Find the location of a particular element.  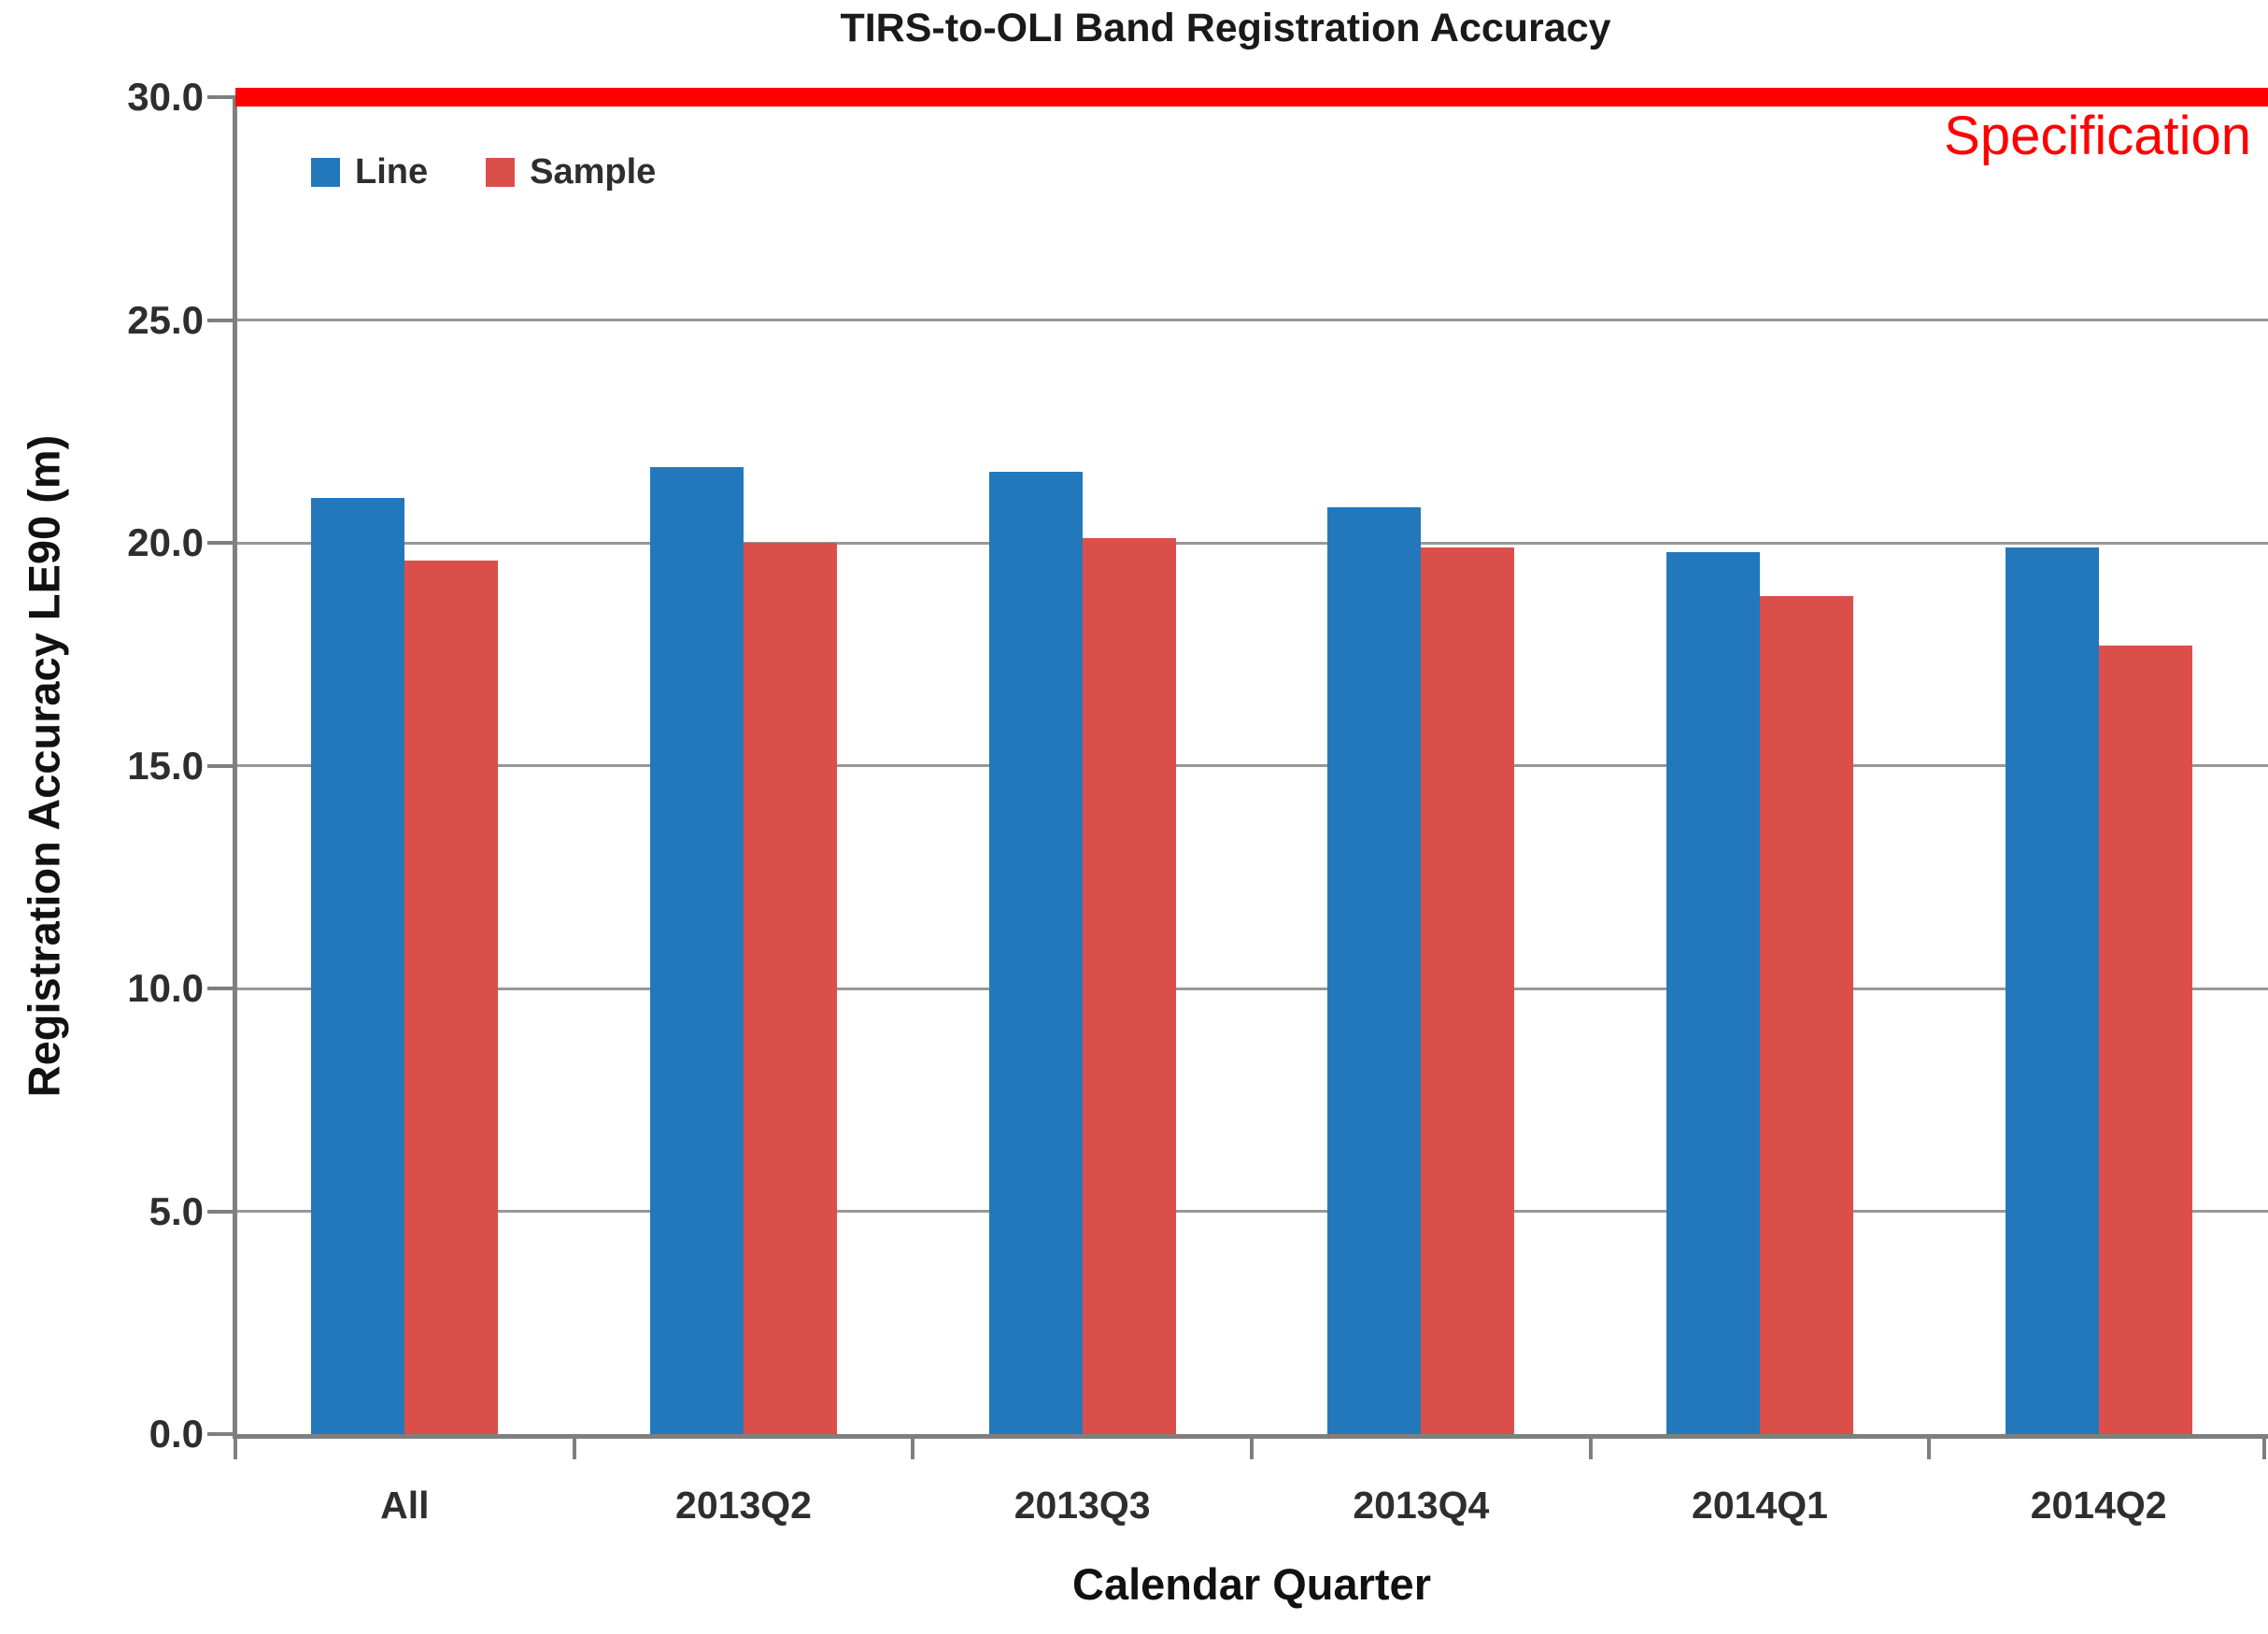

chart-title: TIRS-to-OLI Band Registration Accuracy is located at coordinates (1225, 28).